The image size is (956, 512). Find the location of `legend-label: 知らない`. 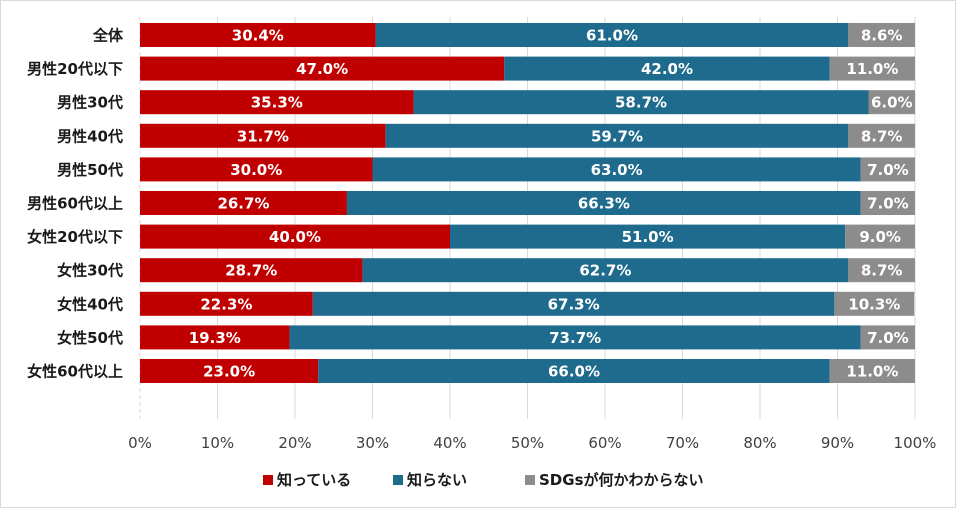

legend-label: 知らない is located at coordinates (437, 480).